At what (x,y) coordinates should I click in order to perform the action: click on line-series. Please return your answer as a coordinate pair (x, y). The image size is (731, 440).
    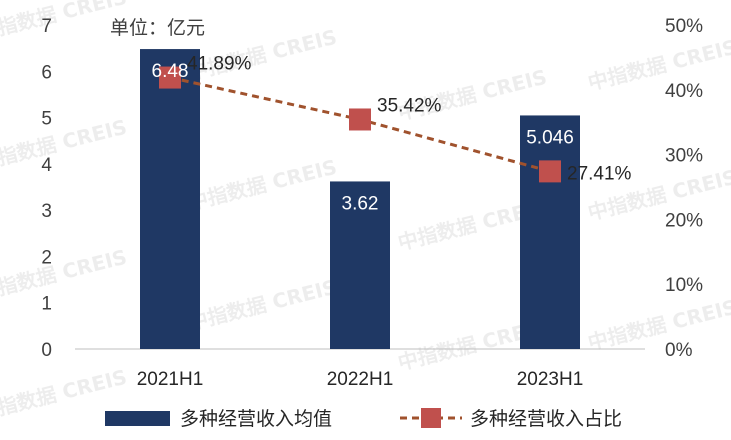
    Looking at the image, I should click on (360, 124).